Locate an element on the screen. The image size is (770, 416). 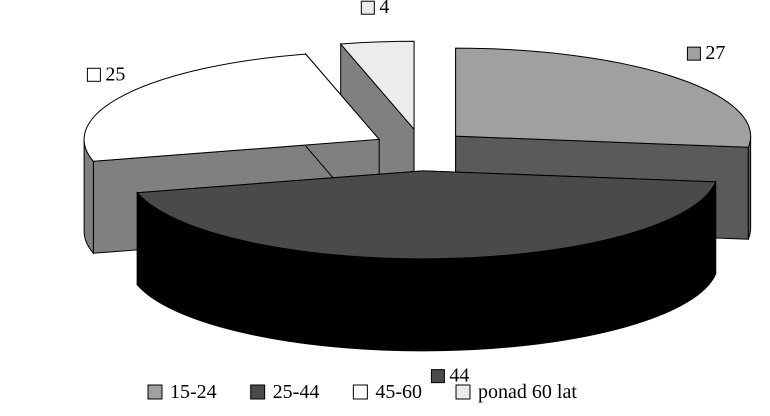
legend: 15-24 25-44 45-60 ponad 60 lat is located at coordinates (362, 392).